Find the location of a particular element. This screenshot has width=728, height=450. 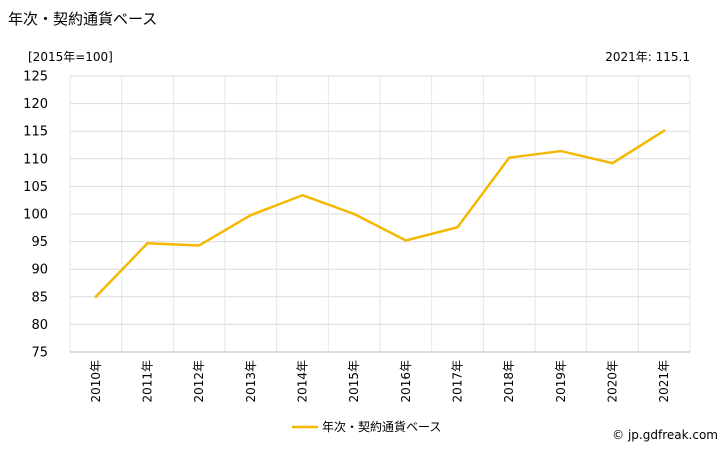

y-tick-label: 110 is located at coordinates (35, 159).